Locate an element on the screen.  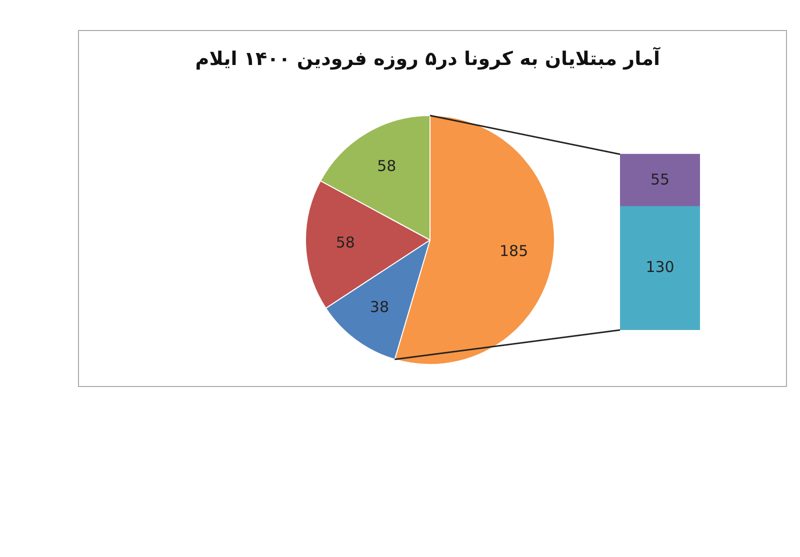
chart-title: آمار مبتلایان به کرونا در۵ روزه فرودین ۱۴۰۰ ایلام is located at coordinates (427, 59).